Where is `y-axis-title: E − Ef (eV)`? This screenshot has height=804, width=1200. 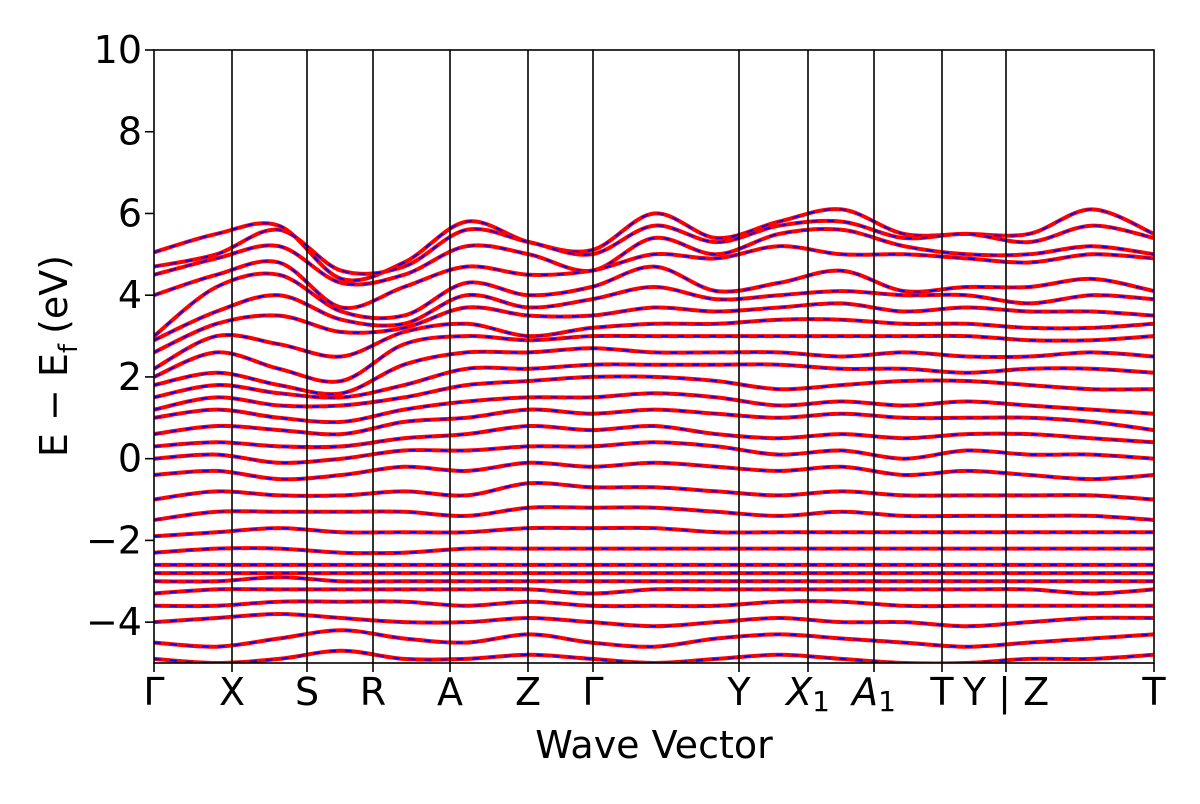 y-axis-title: E − Ef (eV) is located at coordinates (58, 356).